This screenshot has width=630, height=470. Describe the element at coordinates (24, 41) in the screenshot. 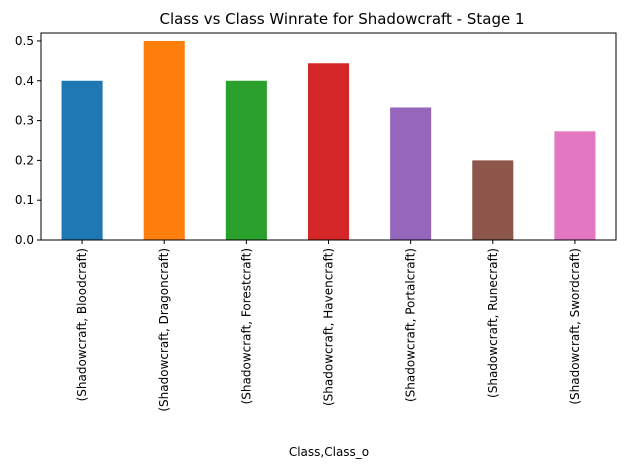

I see `y-tick-label: 0.5` at that location.